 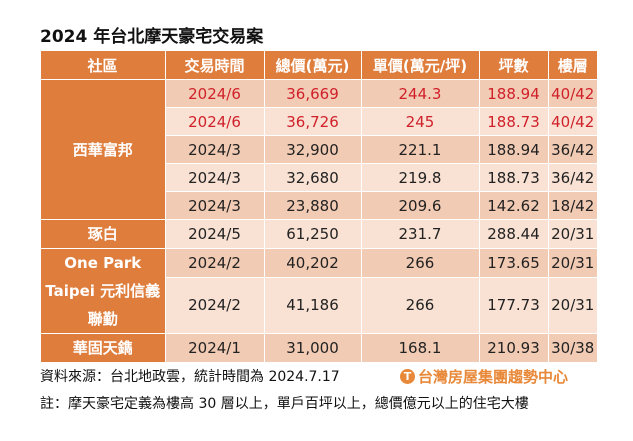 I want to click on logo: T 台灣房屋集團趨勢中心, so click(x=484, y=376).